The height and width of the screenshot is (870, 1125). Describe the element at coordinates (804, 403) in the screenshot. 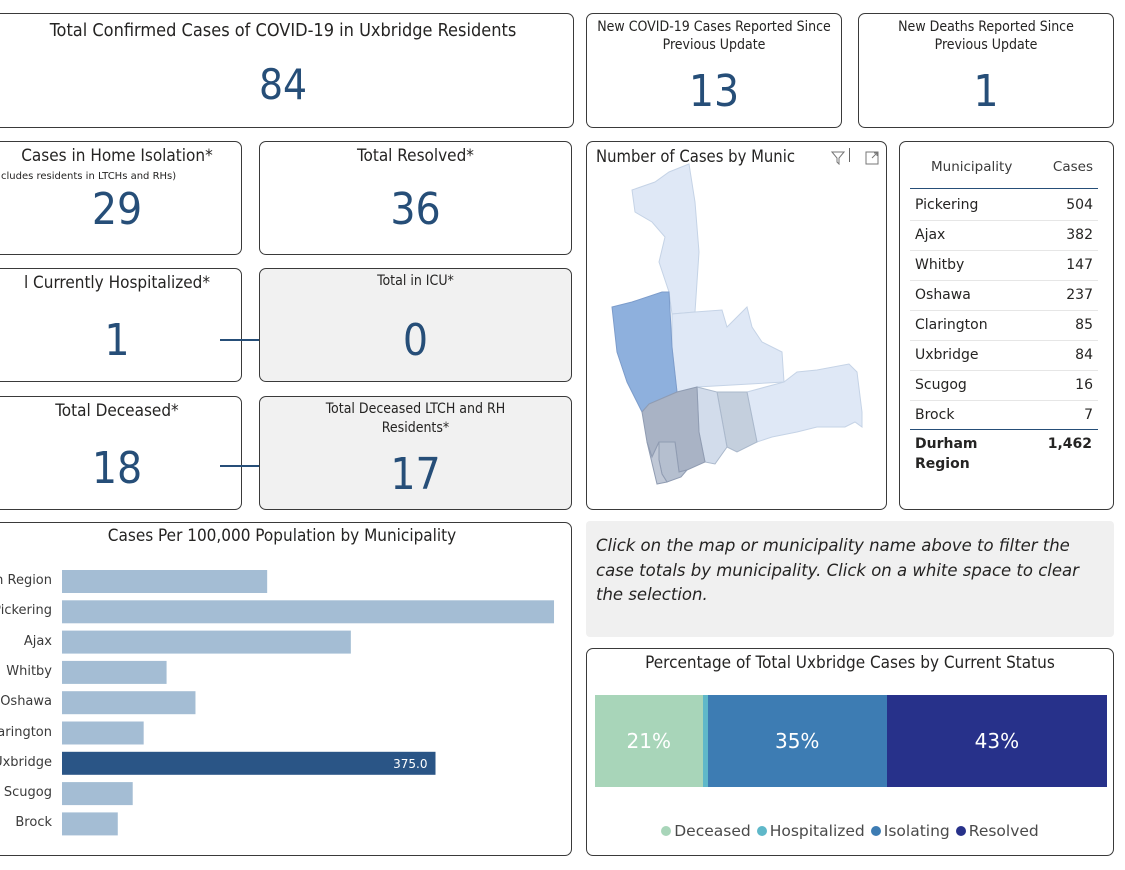

I see `map-region-clarington` at that location.